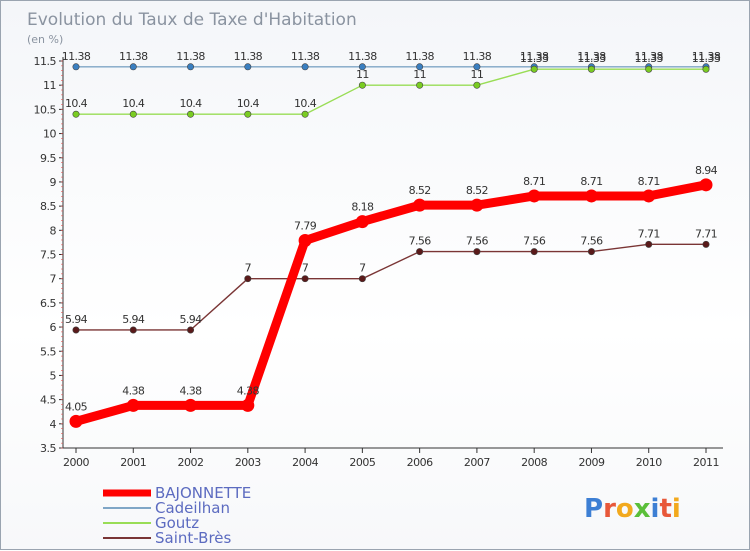  Describe the element at coordinates (49, 134) in the screenshot. I see `y-tick-label: 10` at that location.